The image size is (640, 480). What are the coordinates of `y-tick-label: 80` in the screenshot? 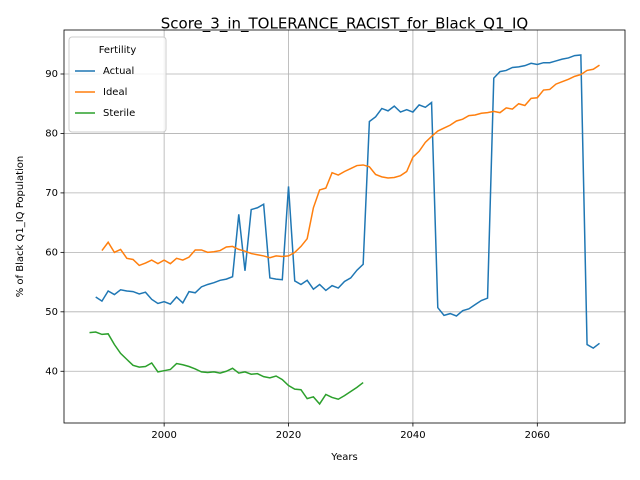 It's located at (51, 133).